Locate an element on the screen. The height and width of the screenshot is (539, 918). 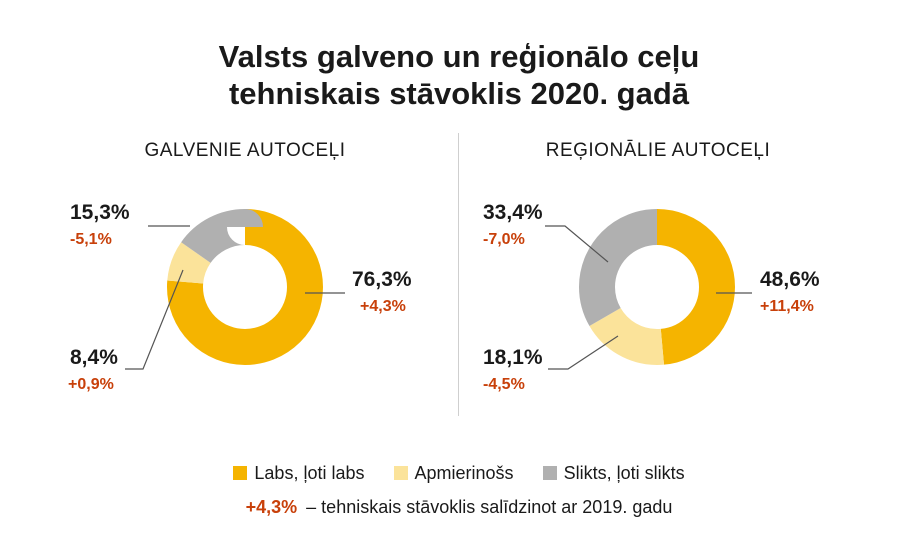
regional-satisfactory-value-label: 18,1% is located at coordinates (513, 357).